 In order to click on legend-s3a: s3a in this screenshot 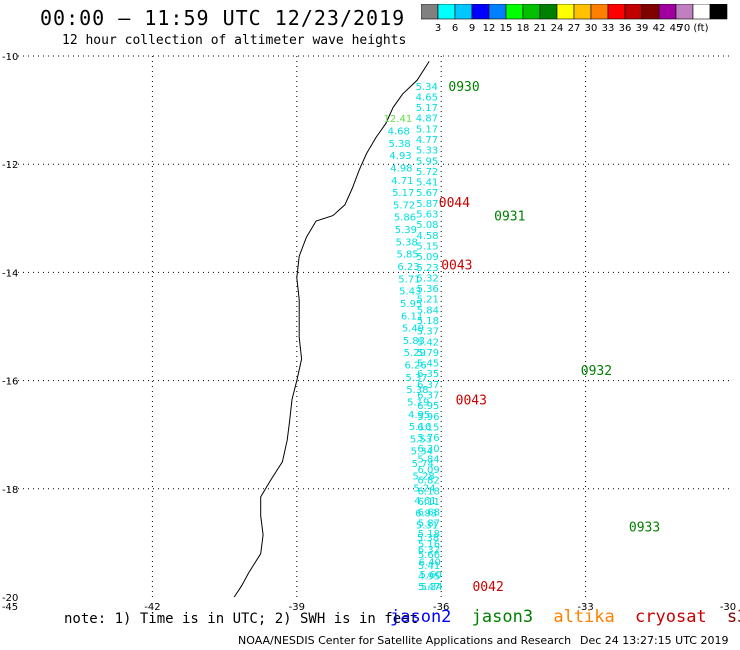, I will do `click(733, 617)`.